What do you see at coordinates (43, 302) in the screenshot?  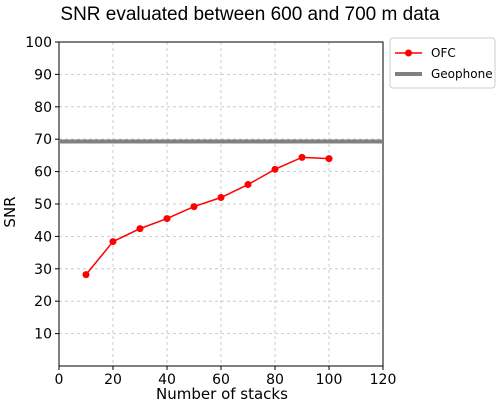 I see `y-tick-label: 20` at bounding box center [43, 302].